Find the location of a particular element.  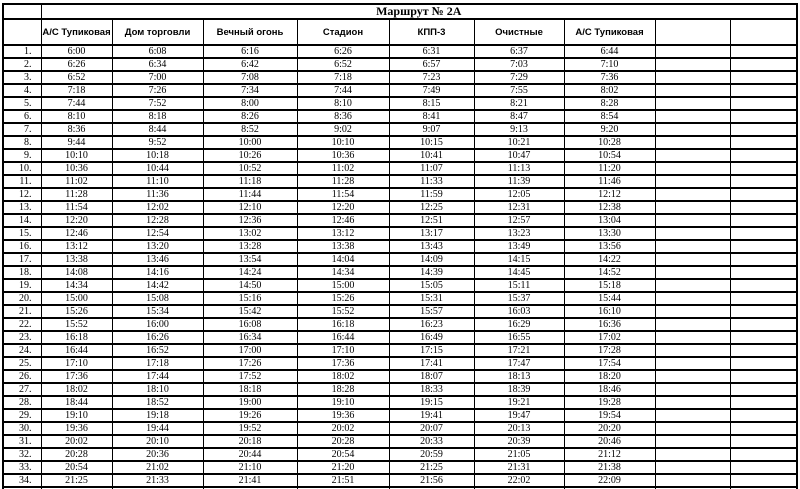

time-cell: 12:25 is located at coordinates (431, 207).